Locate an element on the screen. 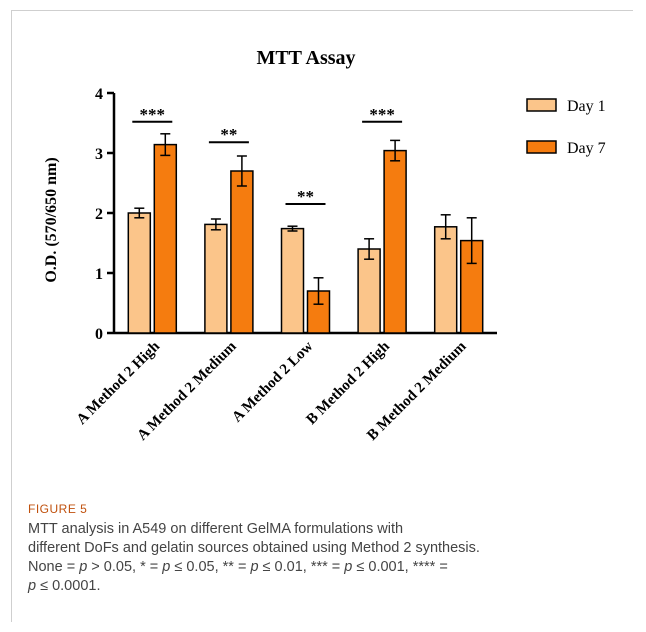 The height and width of the screenshot is (632, 646). figure-top-rule is located at coordinates (322, 10).